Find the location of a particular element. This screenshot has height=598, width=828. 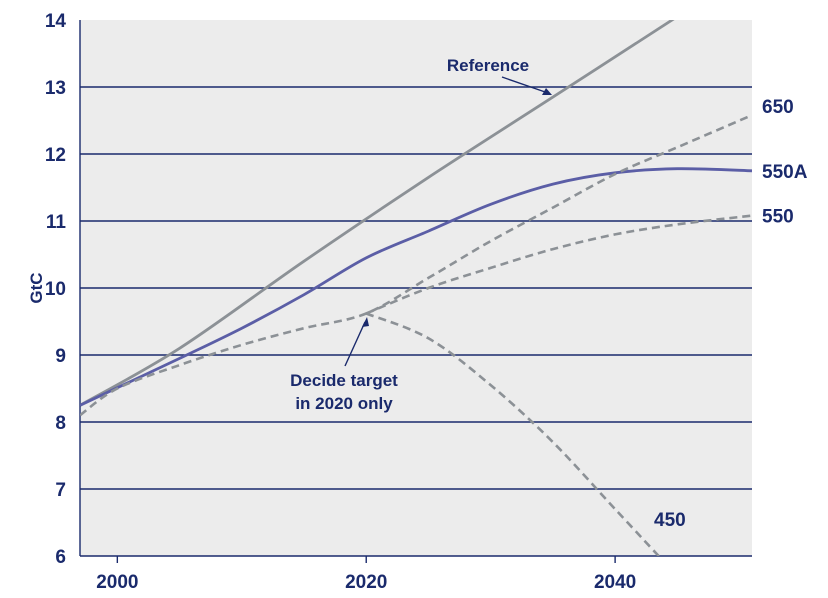

annotation-decide-line-2: in 2020 only is located at coordinates (344, 403).